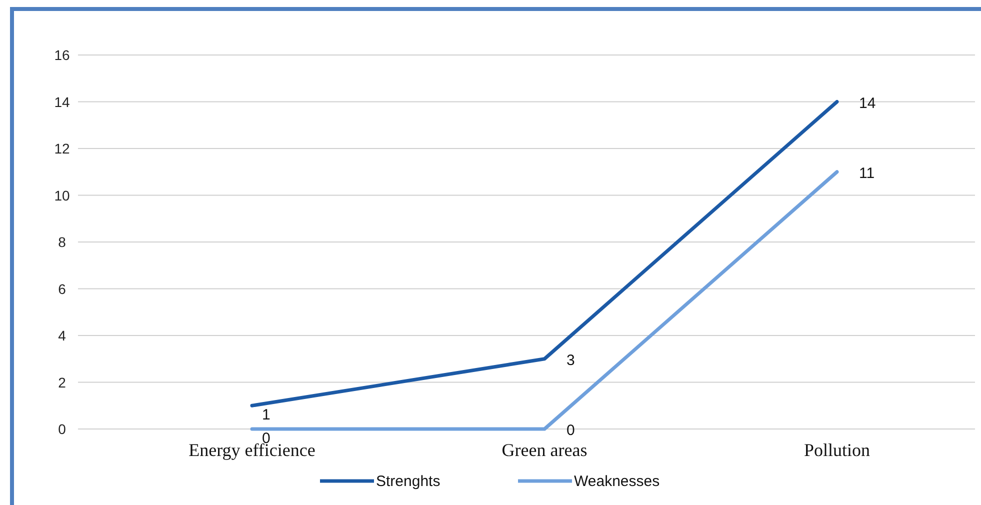 Image resolution: width=981 pixels, height=505 pixels. Describe the element at coordinates (408, 481) in the screenshot. I see `legend-label: Strenghts` at that location.